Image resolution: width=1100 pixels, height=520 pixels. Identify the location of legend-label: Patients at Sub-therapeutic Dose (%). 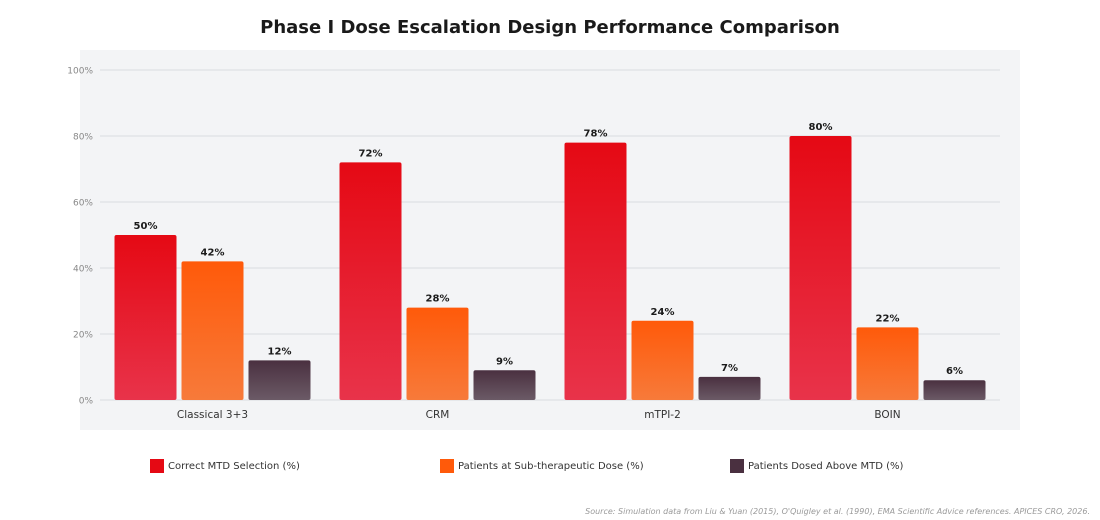
(551, 466).